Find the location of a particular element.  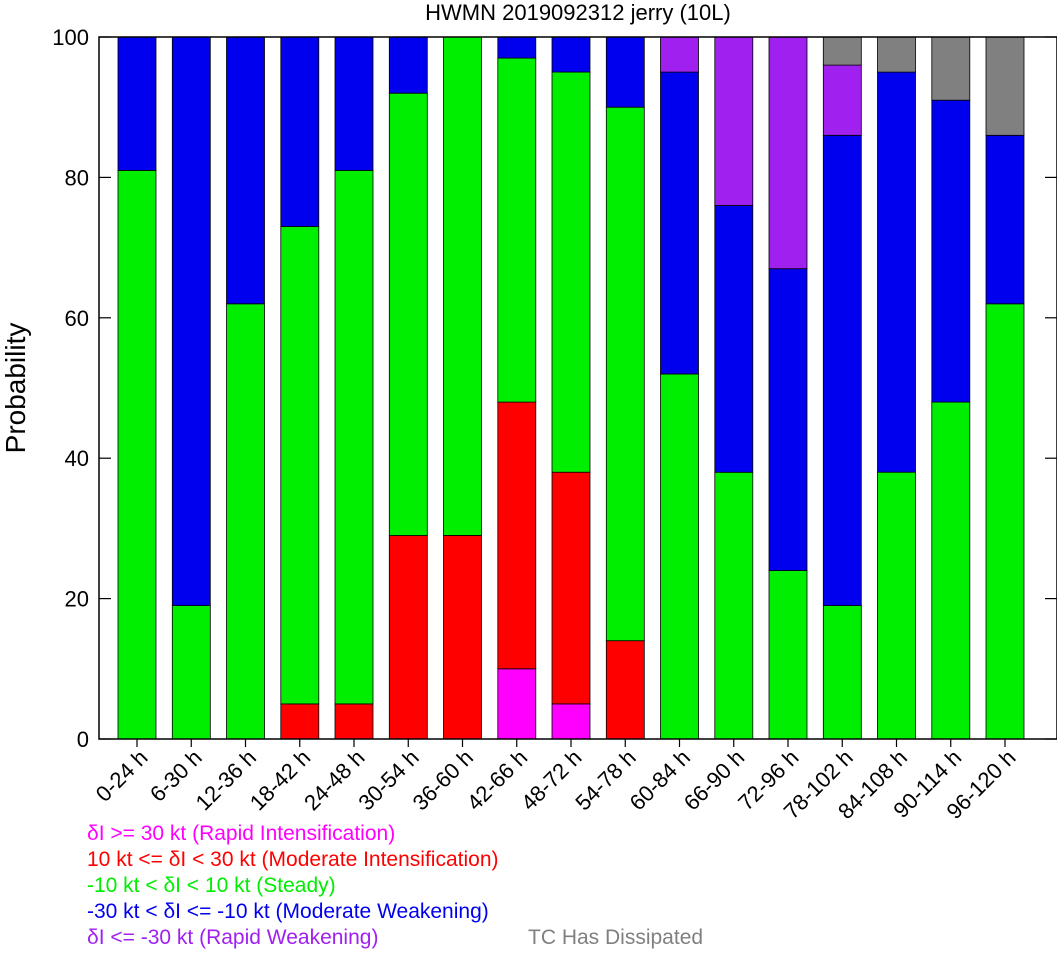

legend-label: -10 kt < δI < 10 kt (Steady) is located at coordinates (211, 885).